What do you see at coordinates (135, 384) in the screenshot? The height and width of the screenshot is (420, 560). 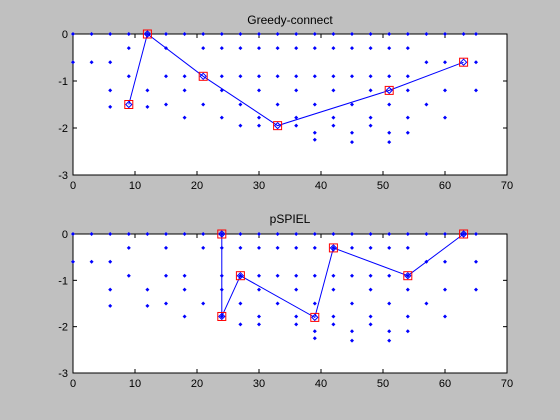 I see `pspiel-xtick-label: 10` at bounding box center [135, 384].